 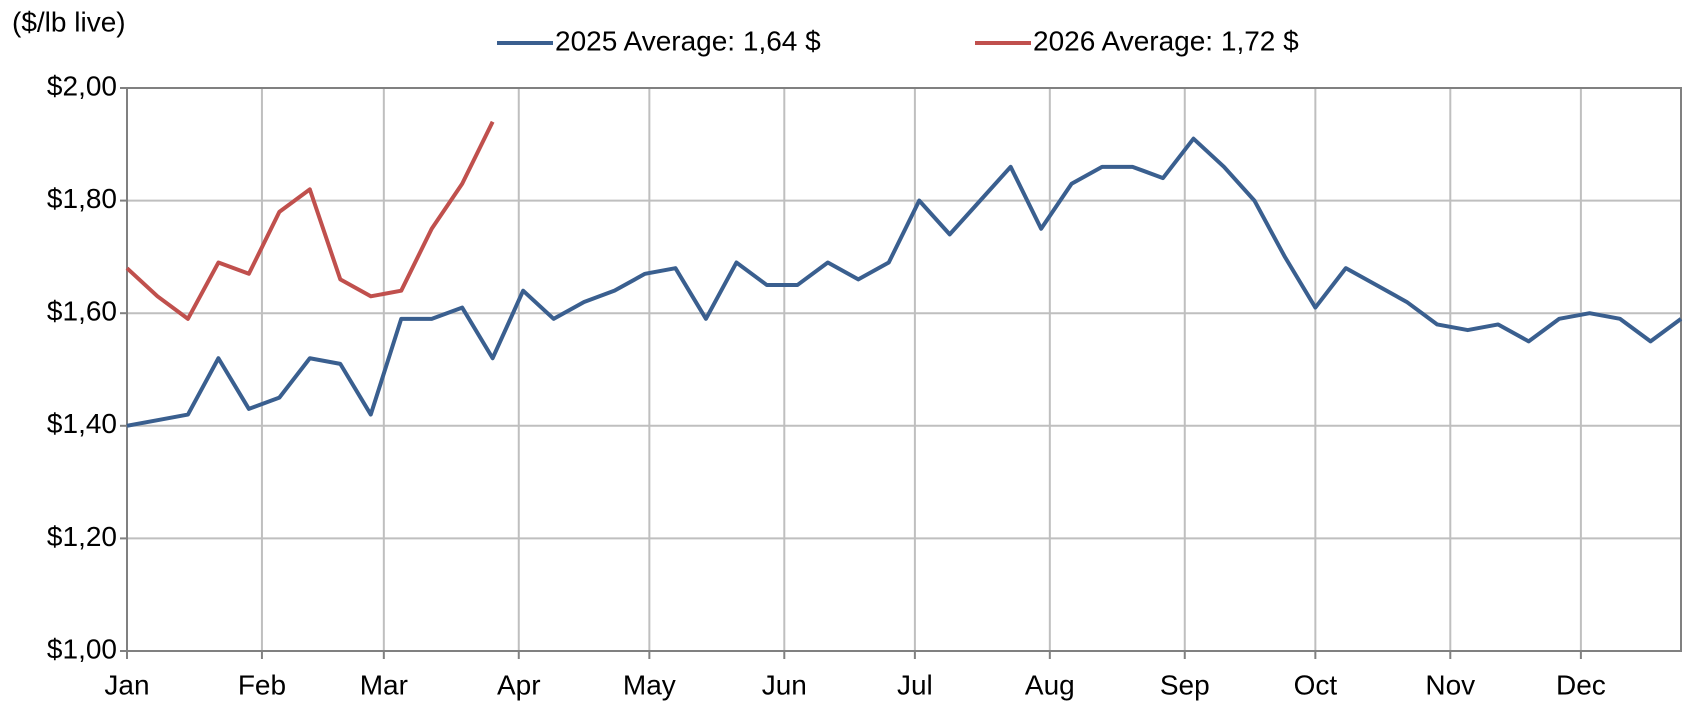 I want to click on y-tick-label: $1,00, so click(x=82, y=648).